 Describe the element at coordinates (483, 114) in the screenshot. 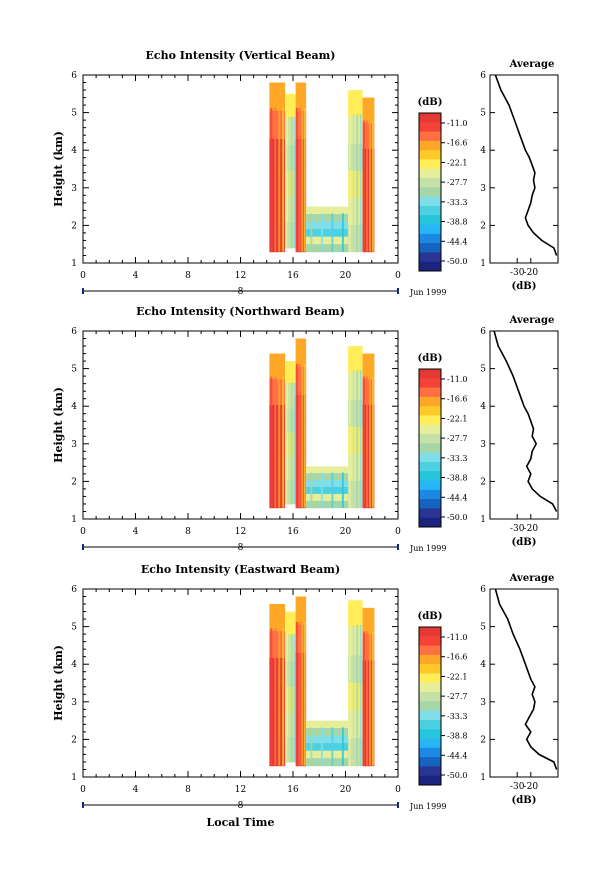

I see `avg-y-tick-label: 5` at that location.